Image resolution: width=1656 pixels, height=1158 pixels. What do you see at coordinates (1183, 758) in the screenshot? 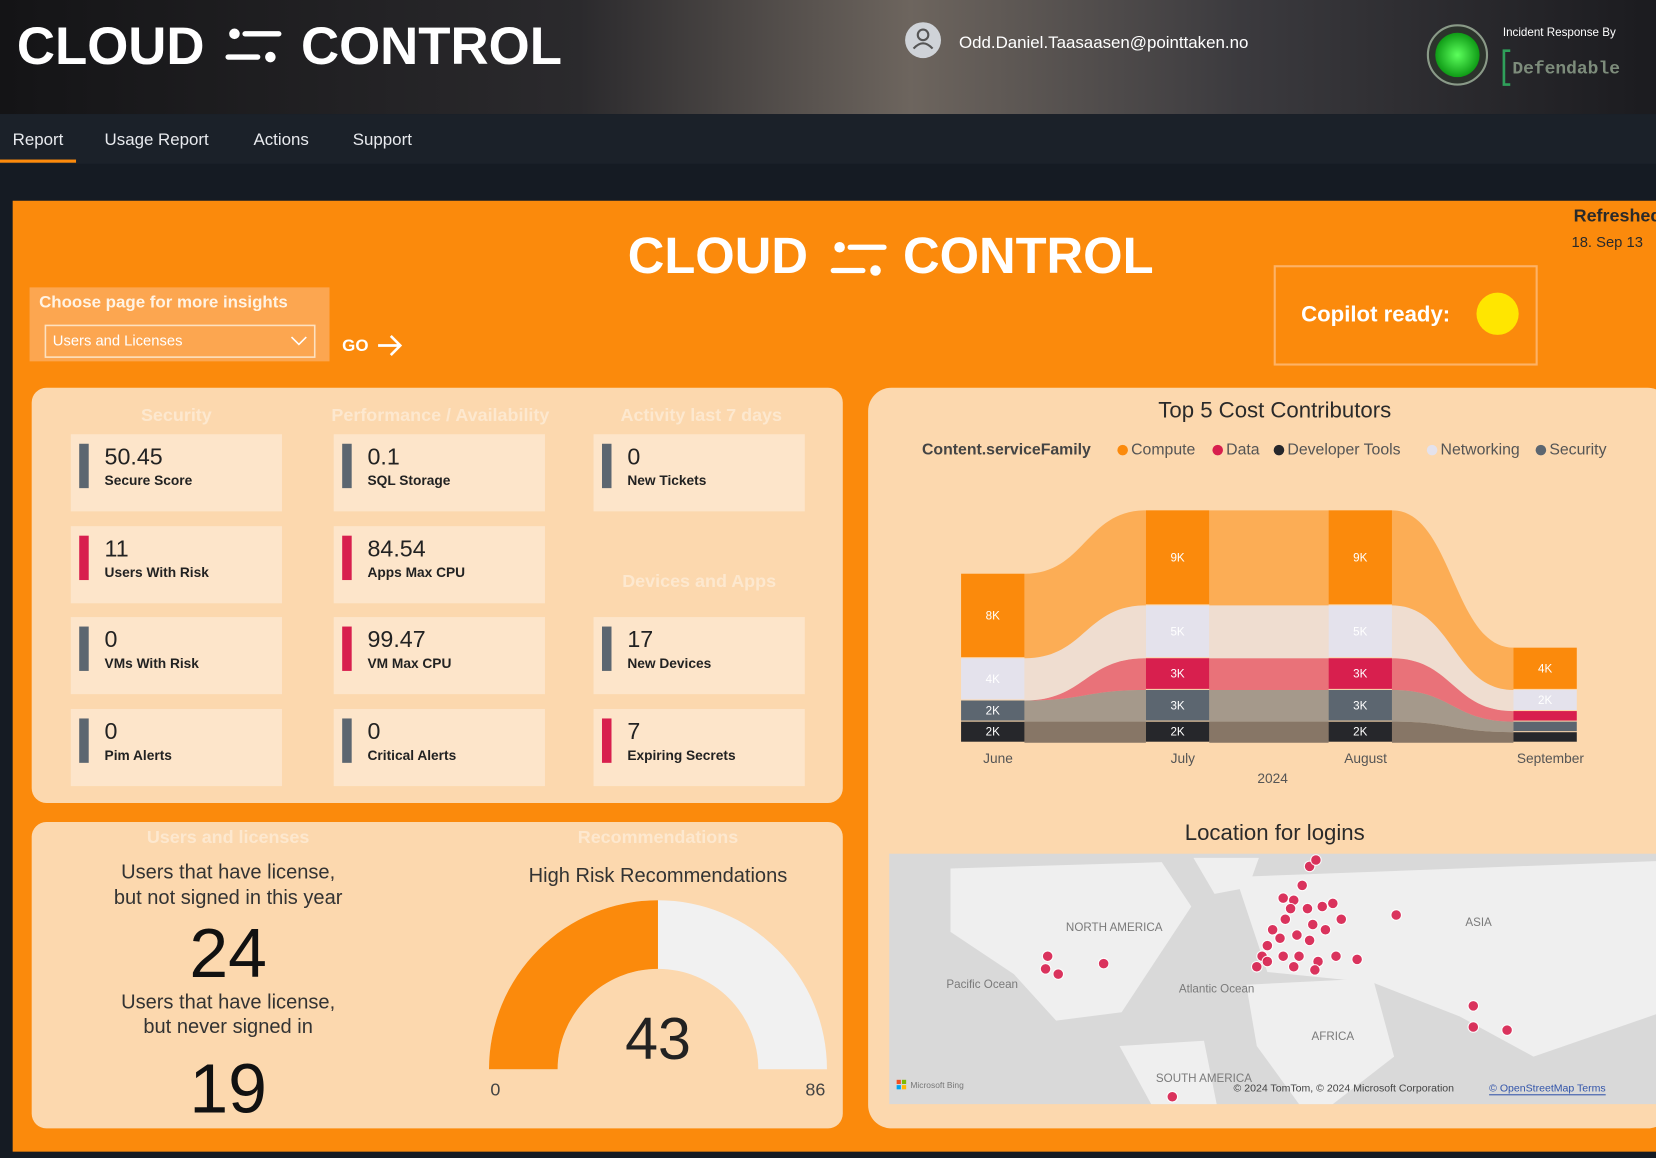
I see `x-tick-label: July` at bounding box center [1183, 758].